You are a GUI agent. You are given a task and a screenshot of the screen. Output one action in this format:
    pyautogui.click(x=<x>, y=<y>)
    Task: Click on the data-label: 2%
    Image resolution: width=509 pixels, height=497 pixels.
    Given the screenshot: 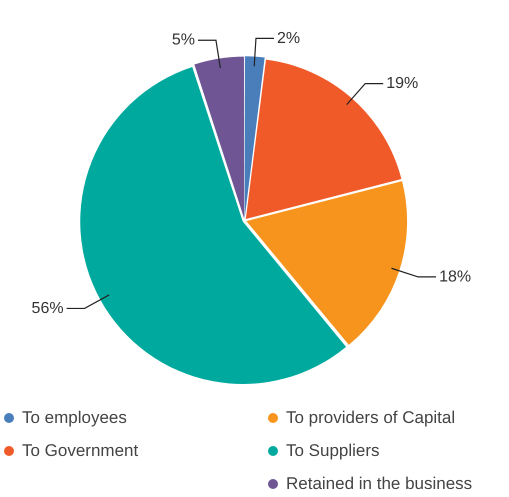 What is the action you would take?
    pyautogui.click(x=288, y=38)
    